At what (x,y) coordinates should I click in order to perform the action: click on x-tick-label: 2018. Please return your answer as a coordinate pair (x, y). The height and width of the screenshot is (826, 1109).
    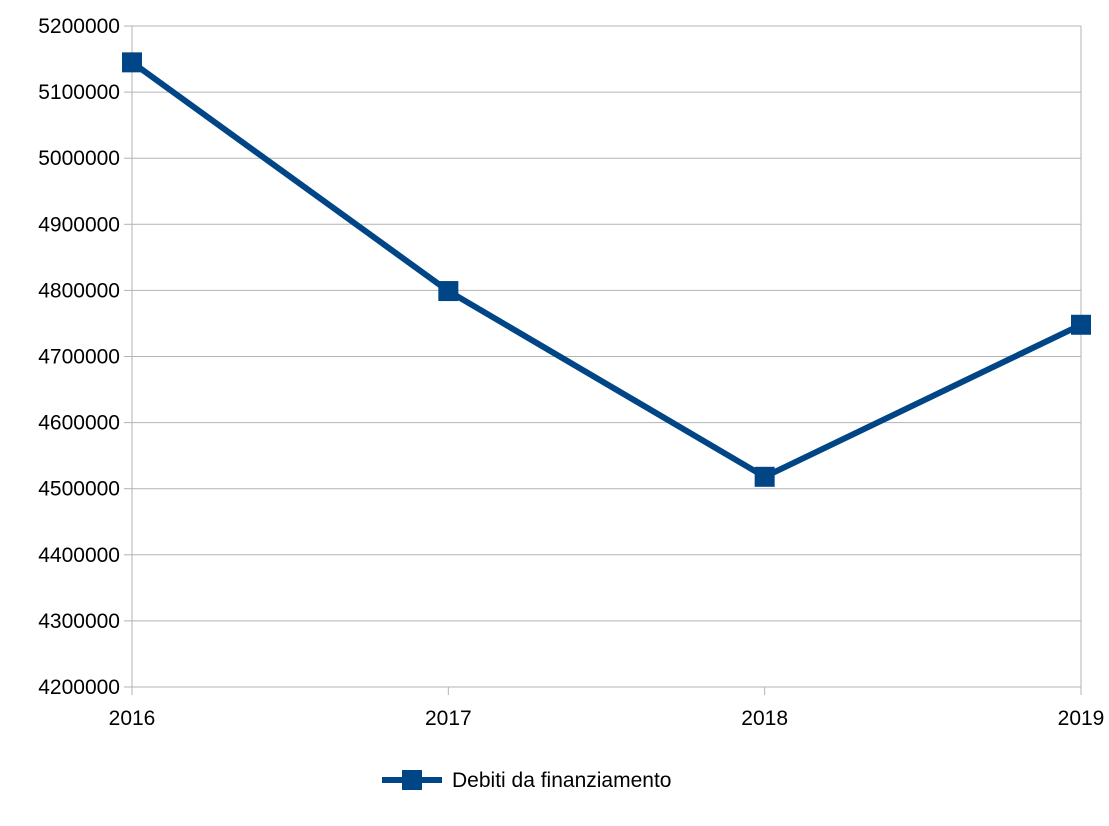
    Looking at the image, I should click on (764, 718).